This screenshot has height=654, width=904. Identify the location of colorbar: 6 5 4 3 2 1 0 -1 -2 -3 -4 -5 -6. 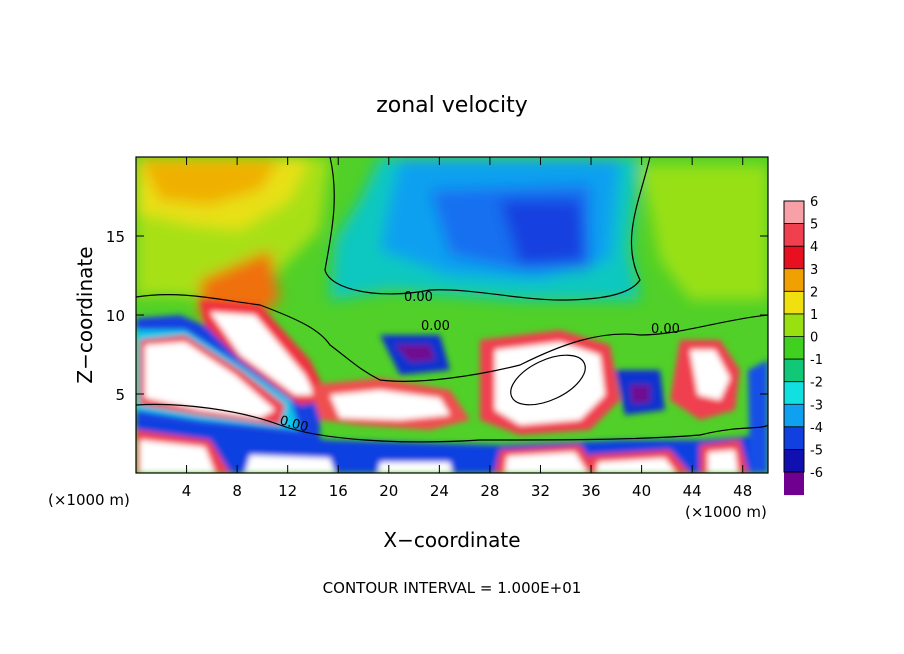
(803, 345).